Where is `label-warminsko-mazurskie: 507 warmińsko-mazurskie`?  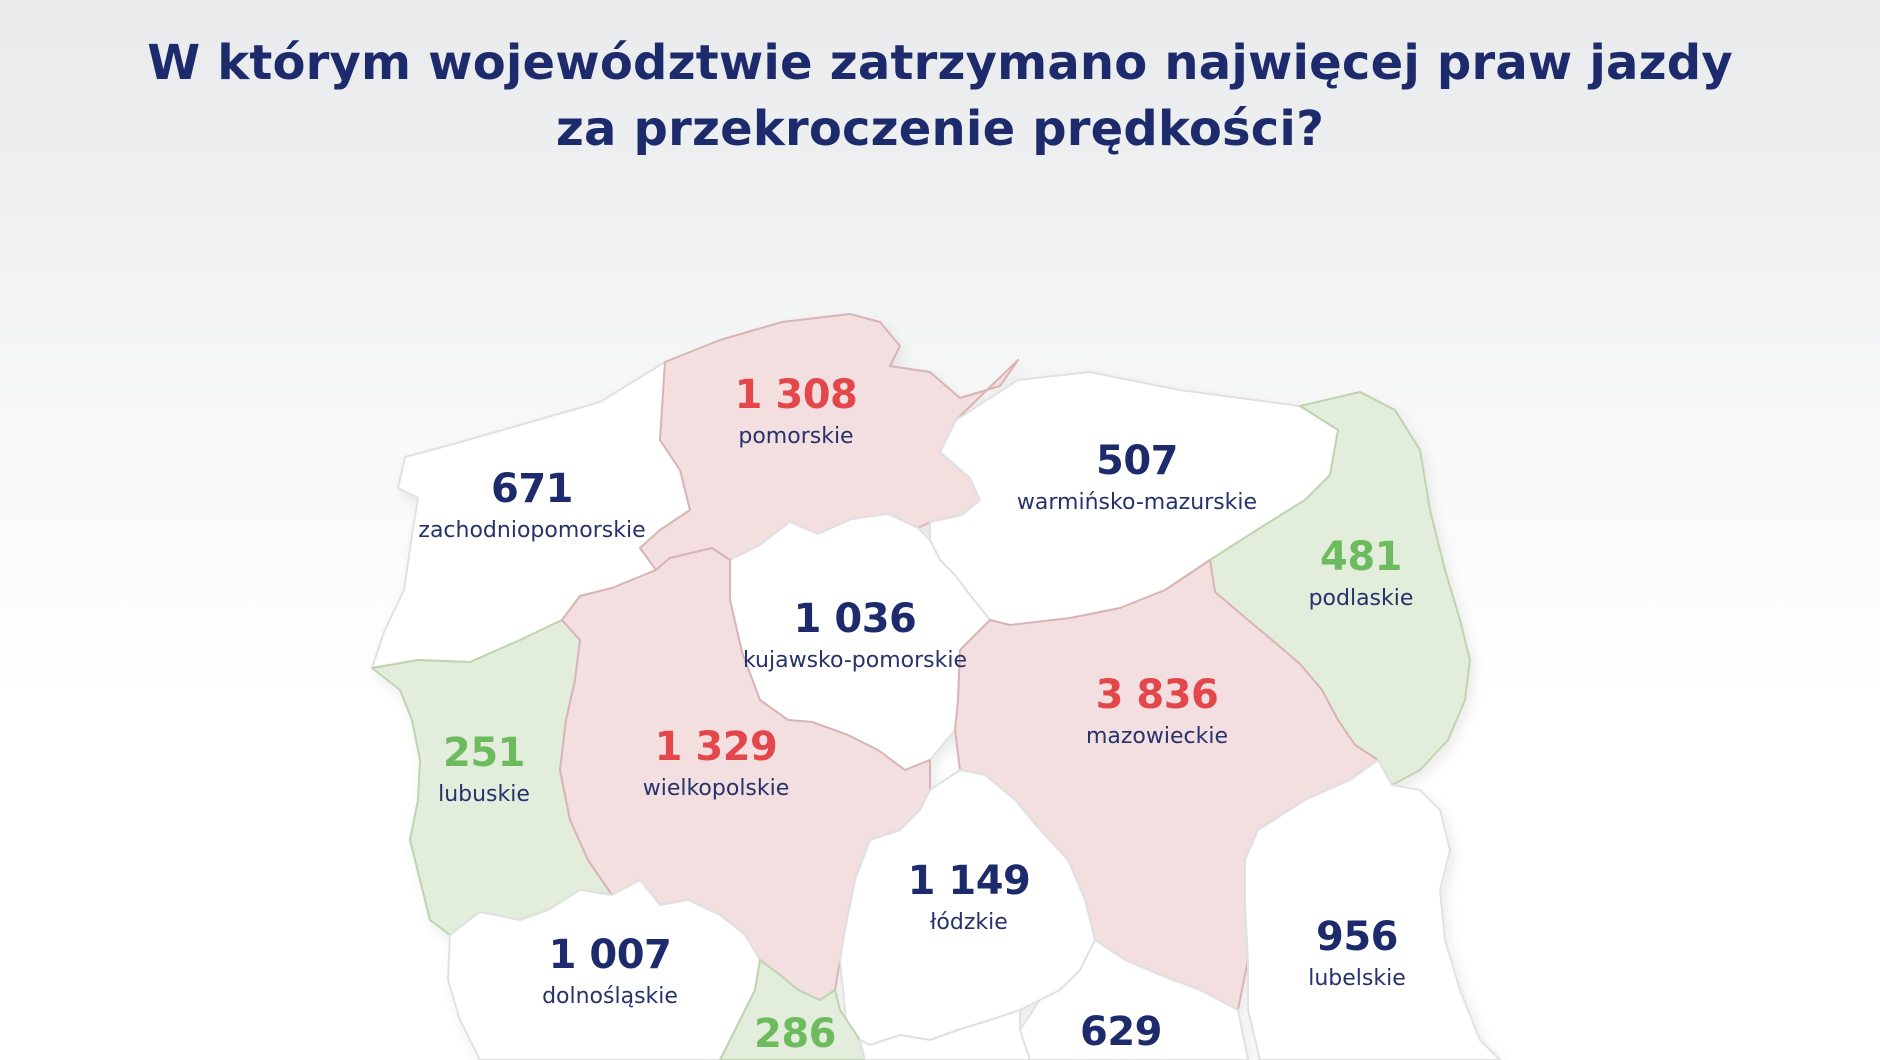
label-warminsko-mazurskie: 507 warmińsko-mazurskie is located at coordinates (1137, 478).